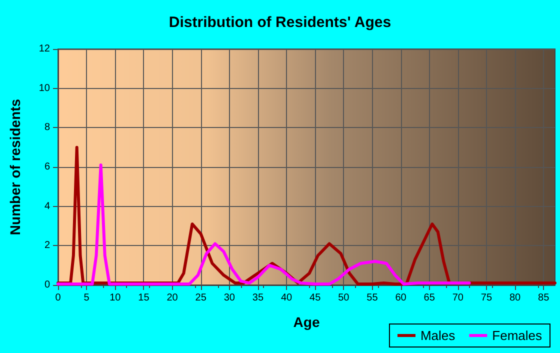 This screenshot has height=353, width=560. Describe the element at coordinates (172, 298) in the screenshot. I see `x-tick-label: 20` at that location.